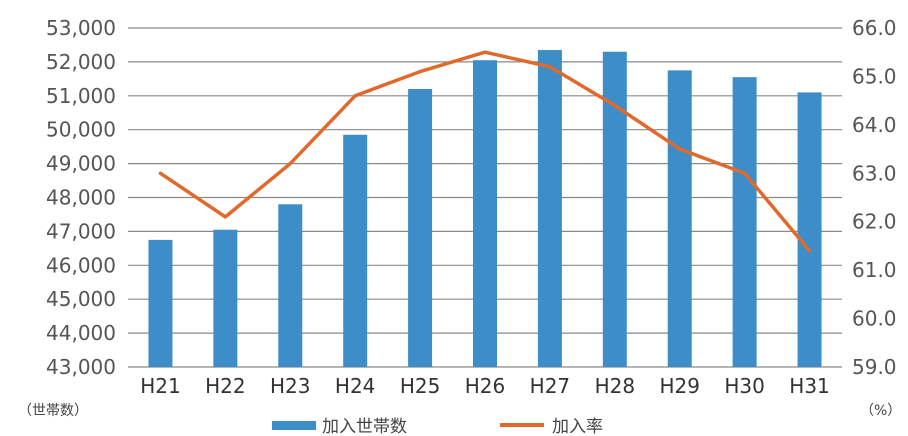  I want to click on right-tick-label: 60.0, so click(874, 319).